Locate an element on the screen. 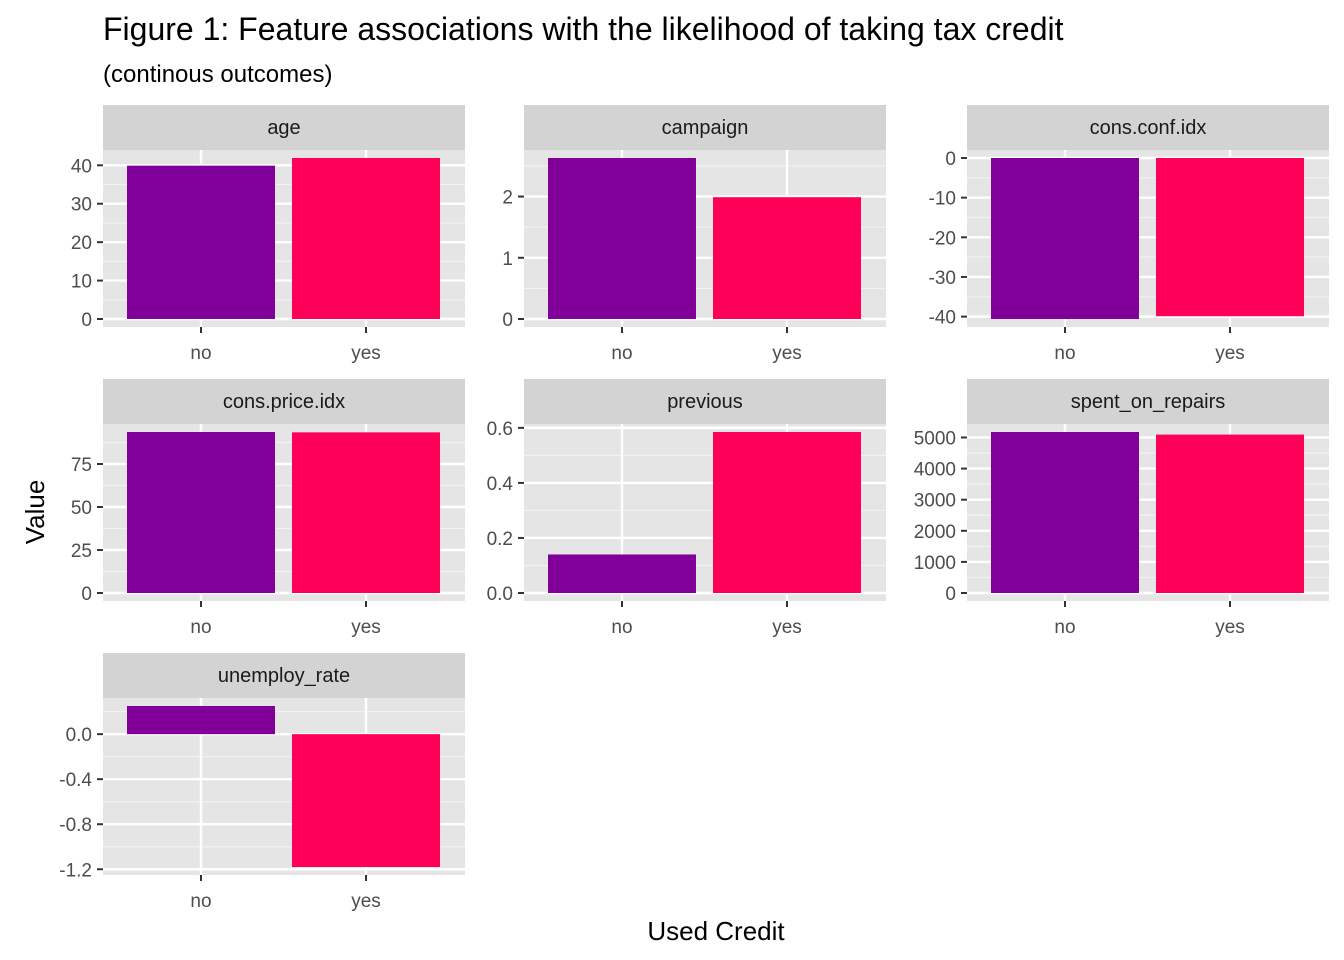  y-tick-label: 0.6 is located at coordinates (500, 429).